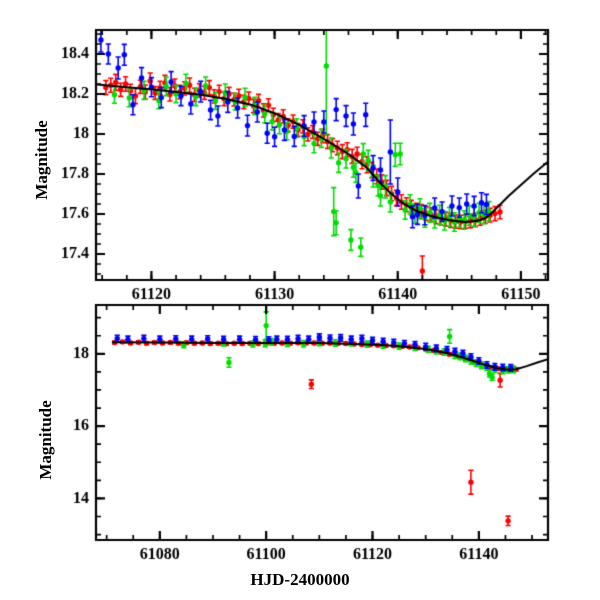  I want to click on bottom-panel-y-axis-label: Magnitude, so click(45, 440).